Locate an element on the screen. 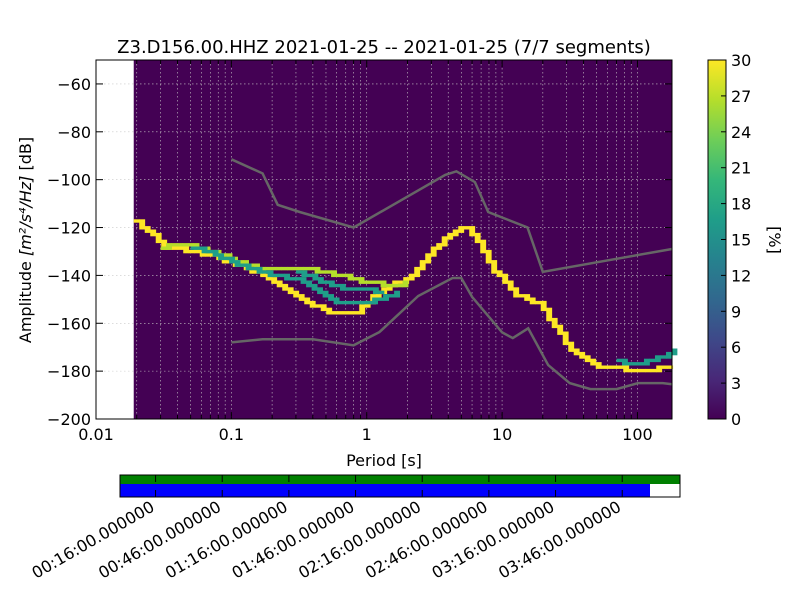 The height and width of the screenshot is (600, 800). y-tick-label: −140 is located at coordinates (69, 275).